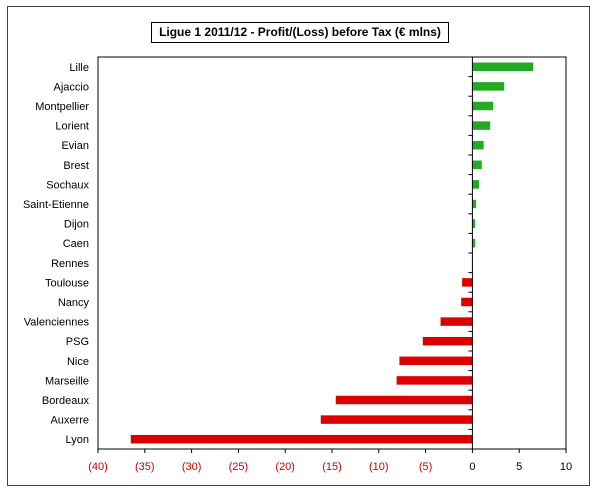  I want to click on x-tick-label: (25), so click(239, 467).